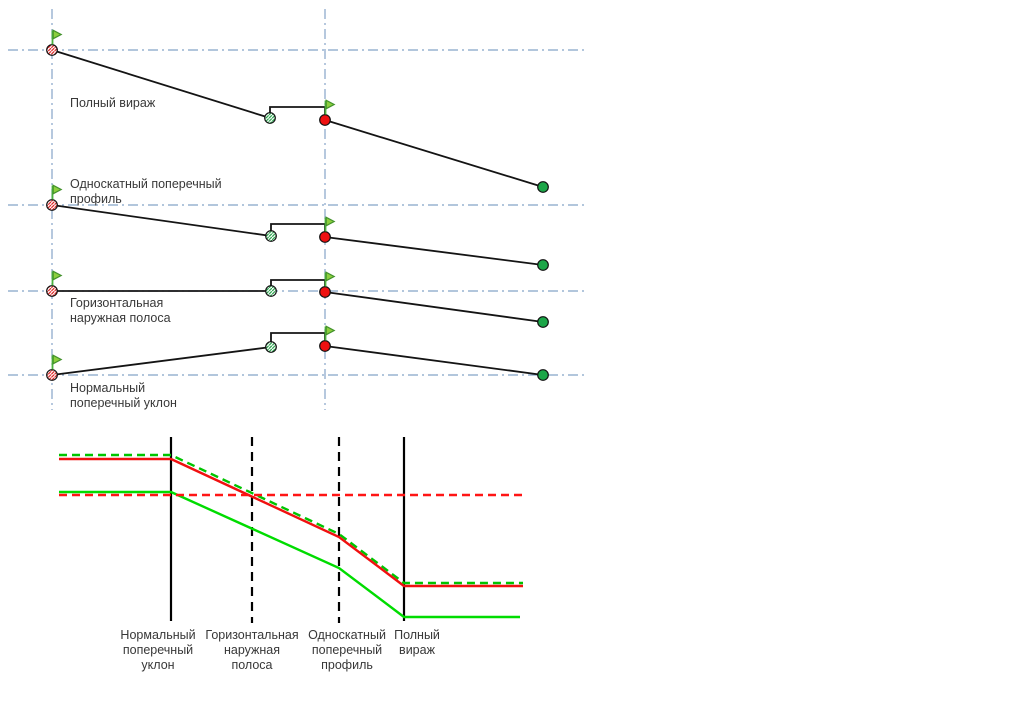 The height and width of the screenshot is (720, 1024). I want to click on section-label-horizontal-outer-lane: Горизонтальная наружная полоса, so click(120, 310).